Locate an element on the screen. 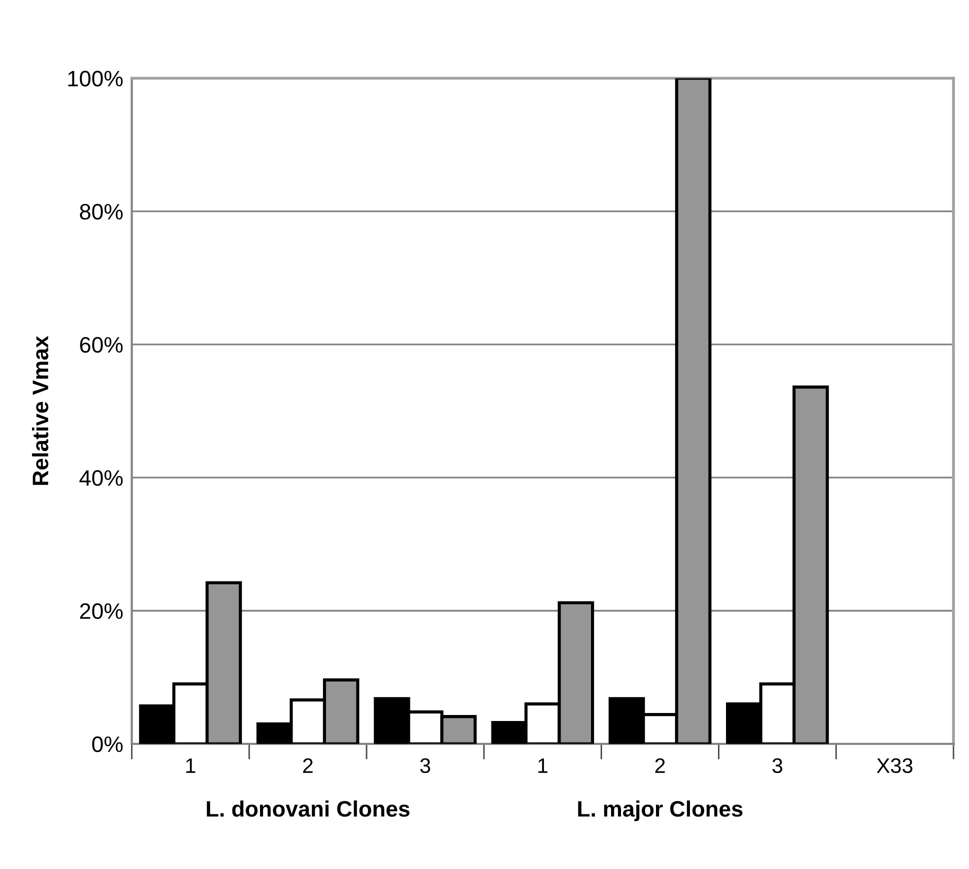  text: L. major Clones is located at coordinates (660, 811).